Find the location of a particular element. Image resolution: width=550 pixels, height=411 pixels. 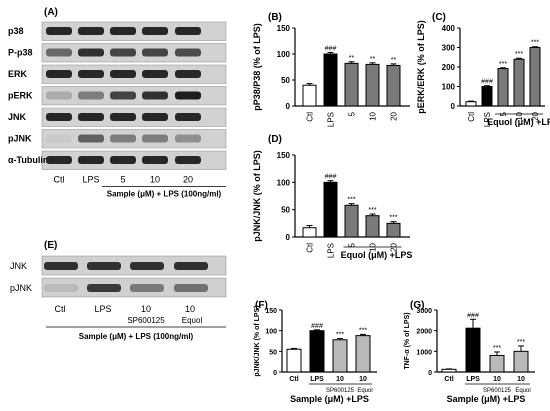

y-axis-label: pP38/P38 (% of LPS) is located at coordinates (257, 67).